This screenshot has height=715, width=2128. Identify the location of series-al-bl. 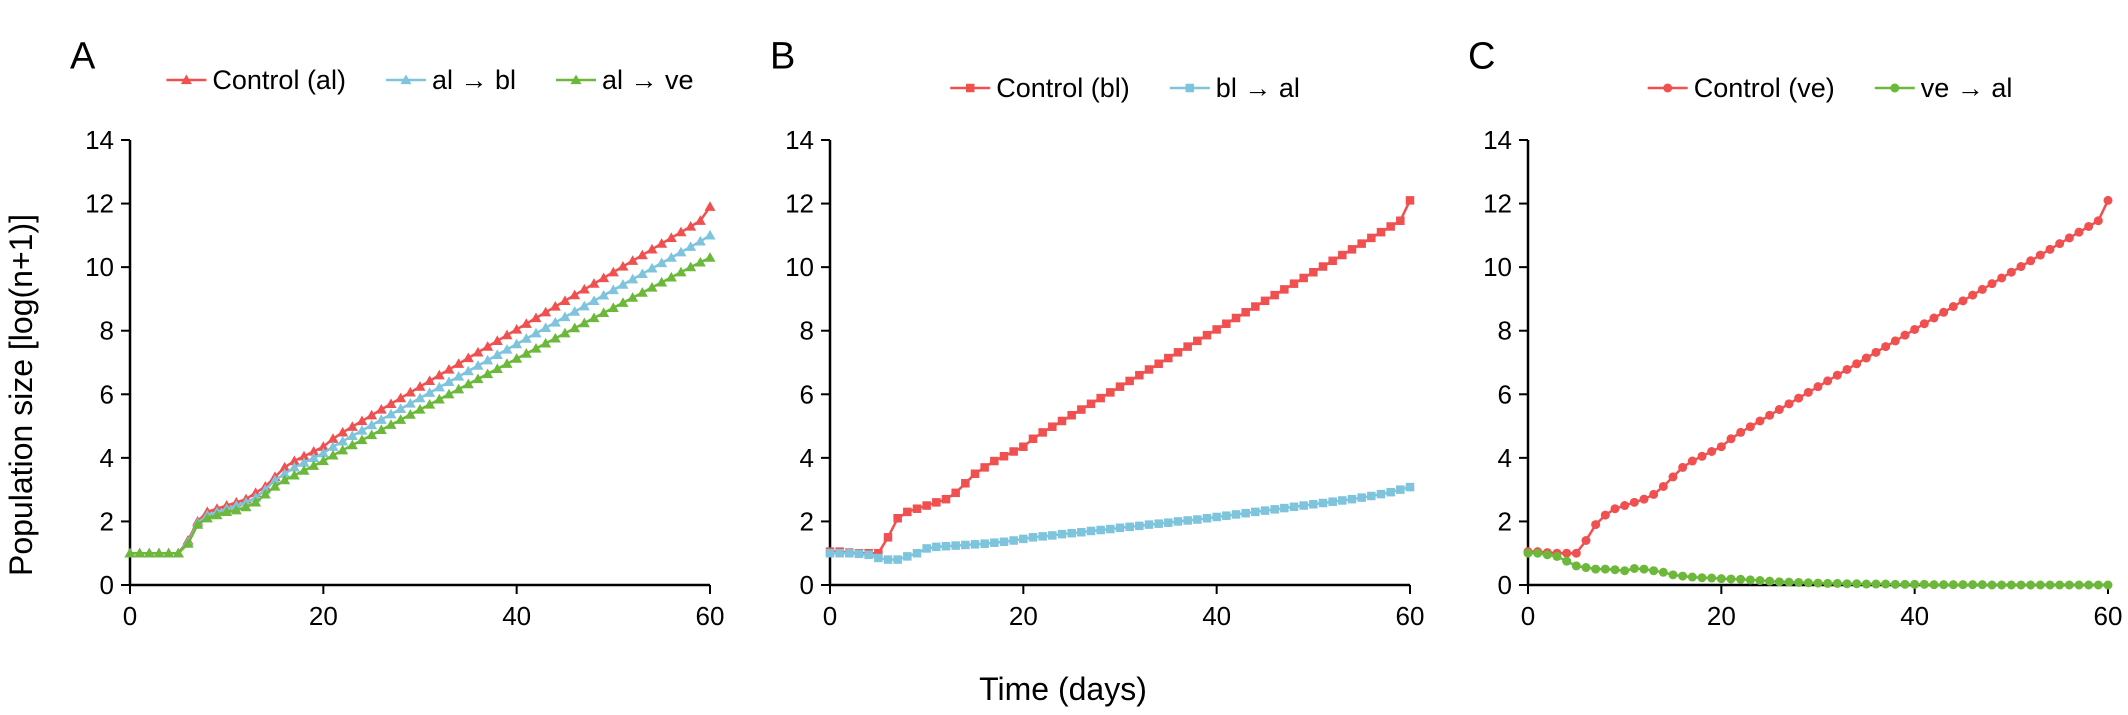
(420, 393).